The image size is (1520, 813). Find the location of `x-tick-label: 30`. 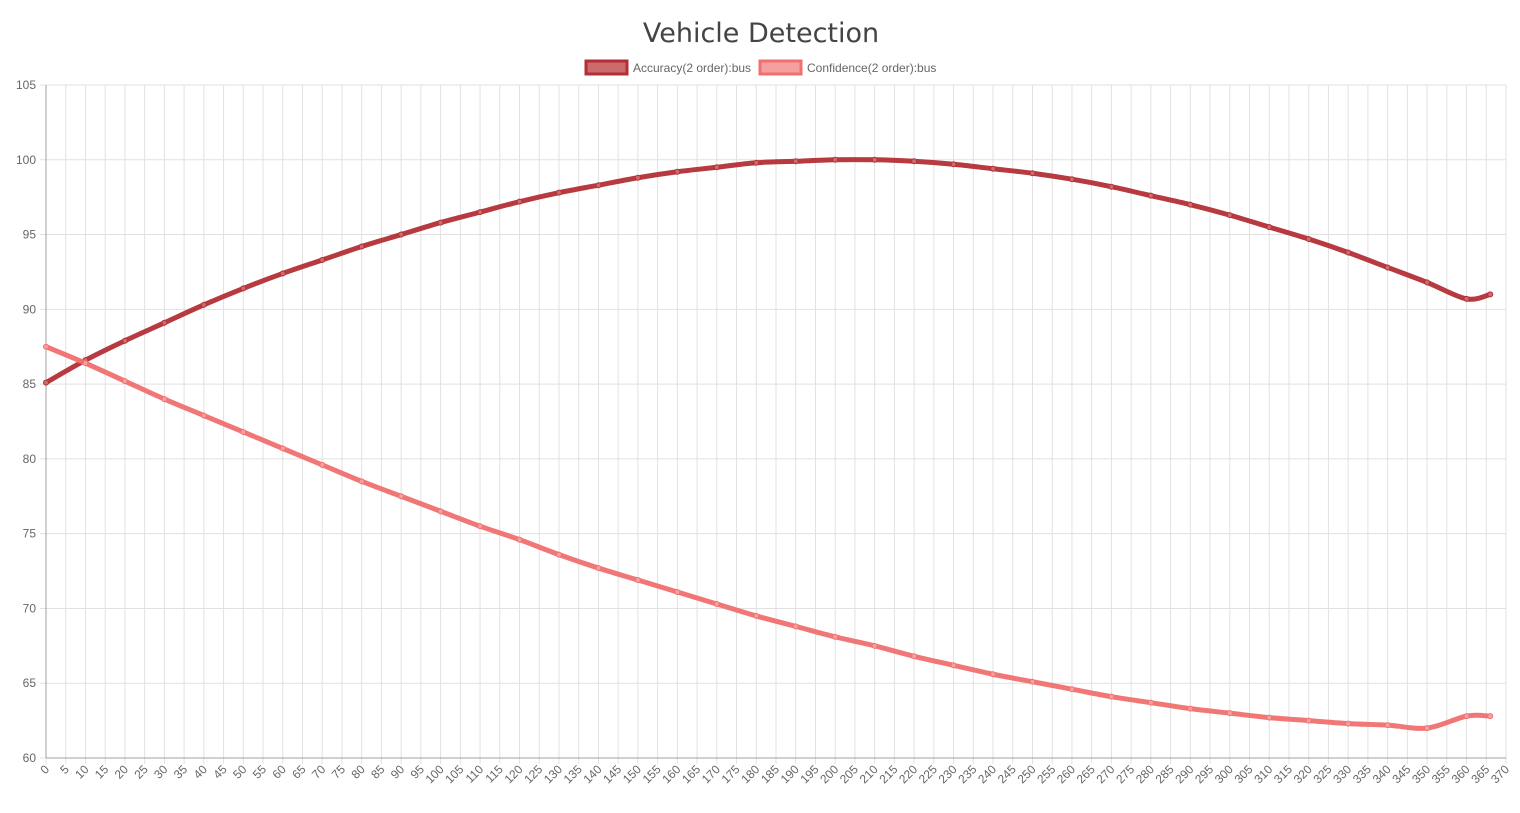

x-tick-label: 30 is located at coordinates (161, 772).